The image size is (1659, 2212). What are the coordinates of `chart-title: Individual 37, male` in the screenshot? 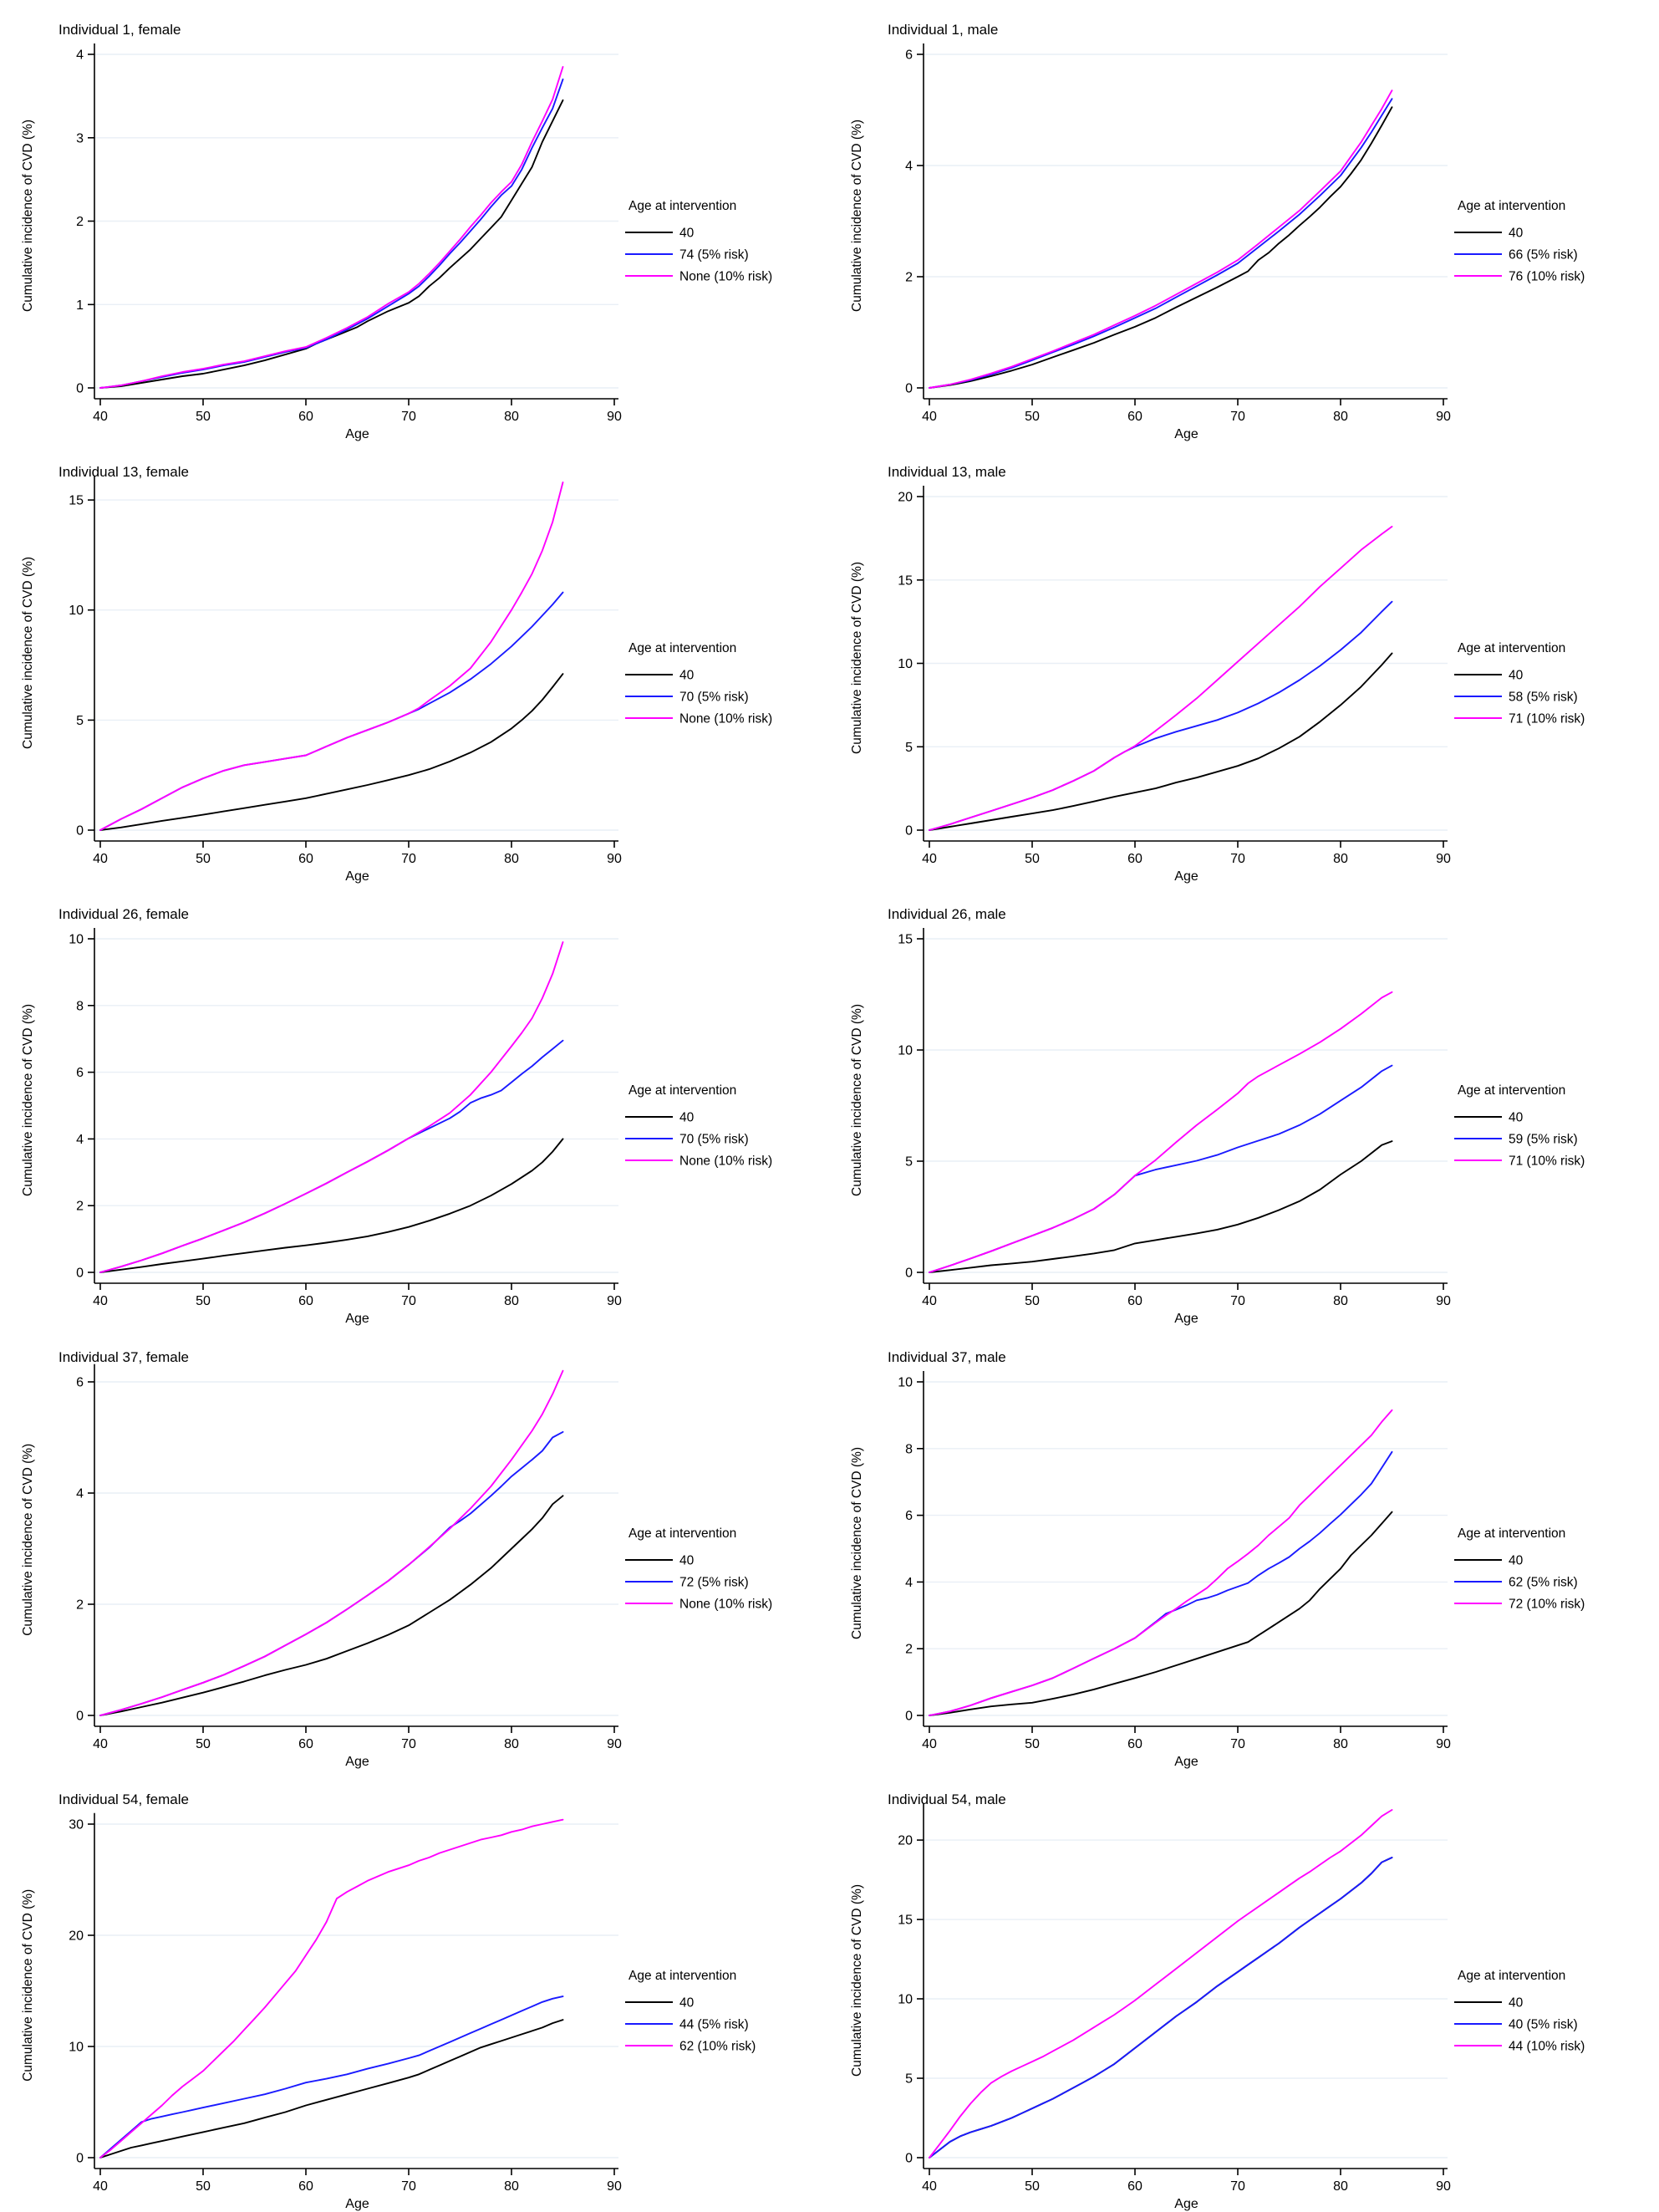 It's located at (947, 1357).